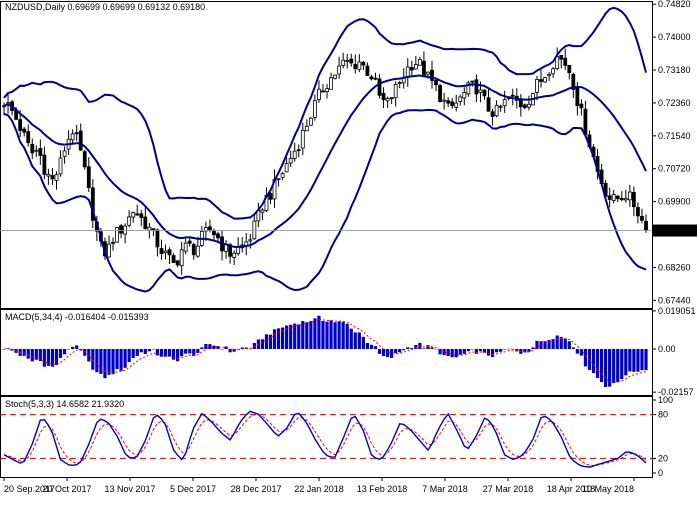 The image size is (697, 505). What do you see at coordinates (665, 400) in the screenshot?
I see `stoch-tick-label: 100` at bounding box center [665, 400].